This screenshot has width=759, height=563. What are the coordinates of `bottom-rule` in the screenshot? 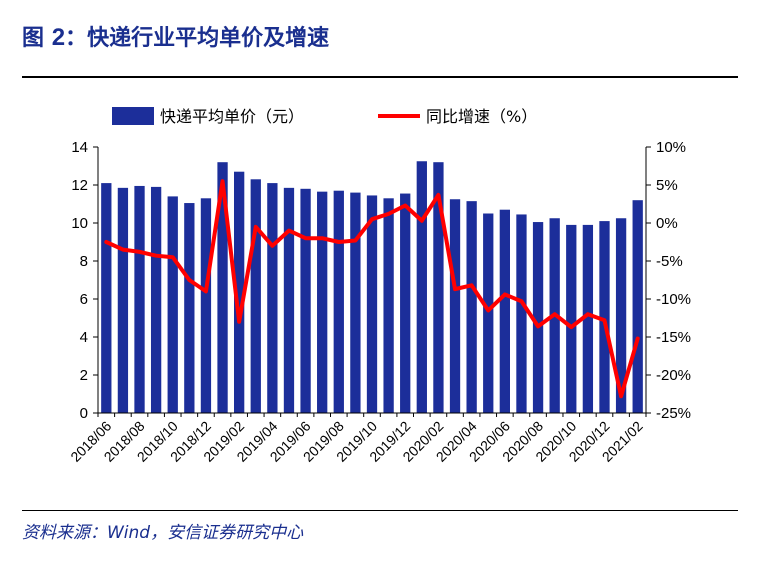 It's located at (380, 510).